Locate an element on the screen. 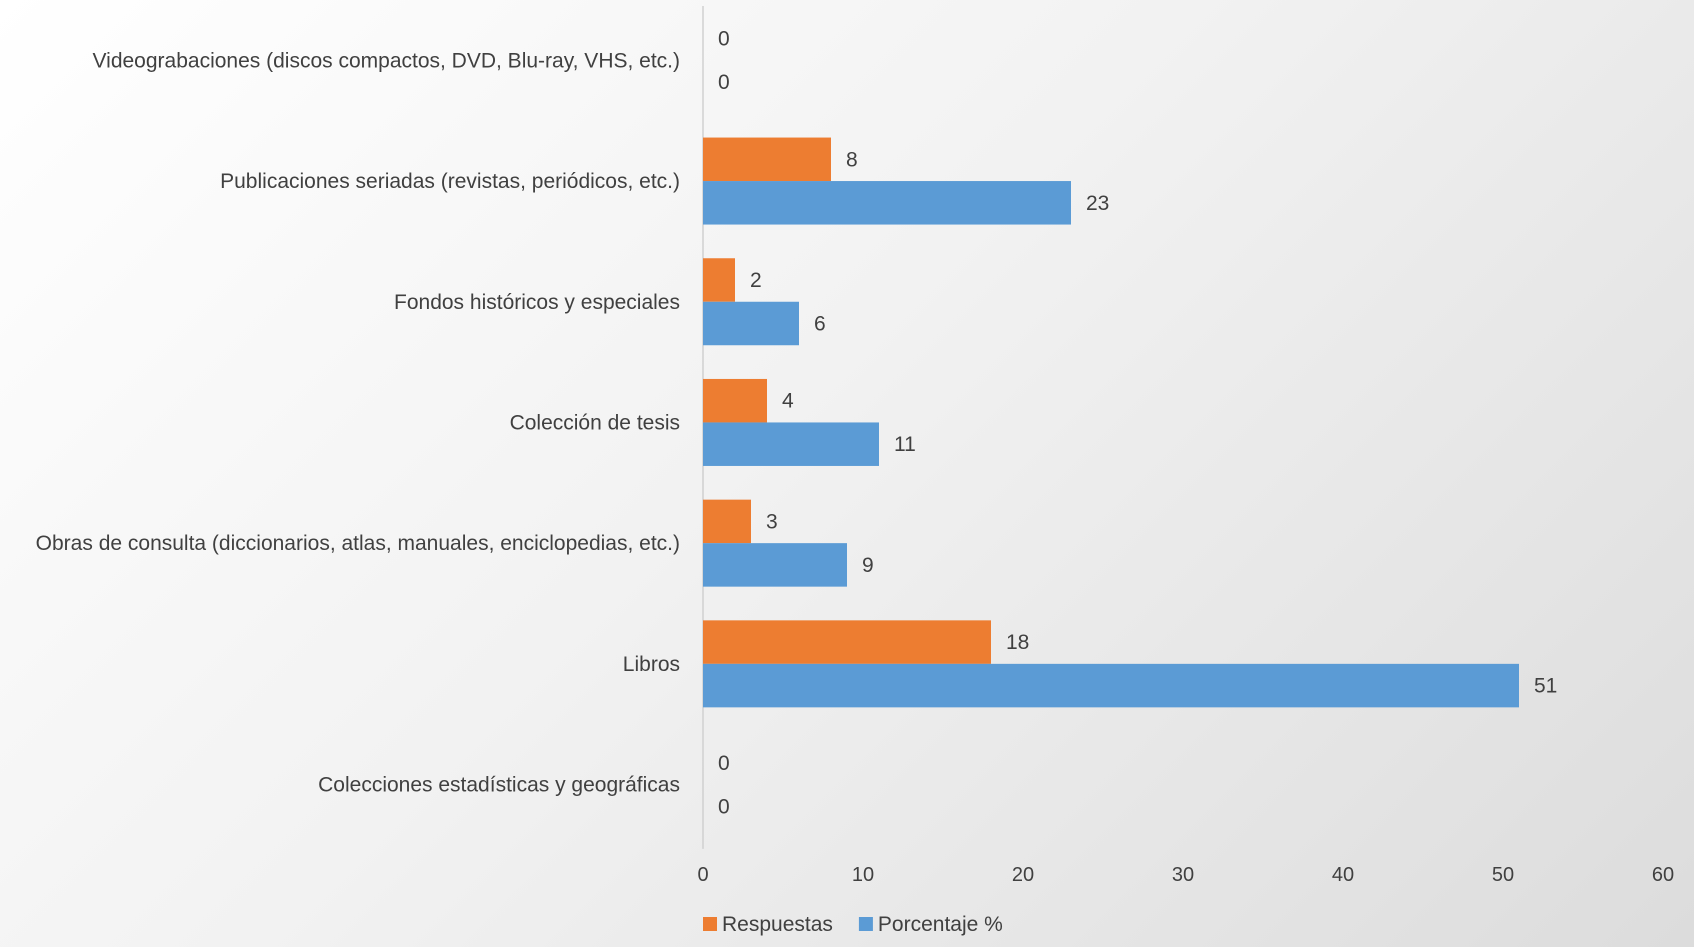  x-tick-label: 30 is located at coordinates (1183, 875).